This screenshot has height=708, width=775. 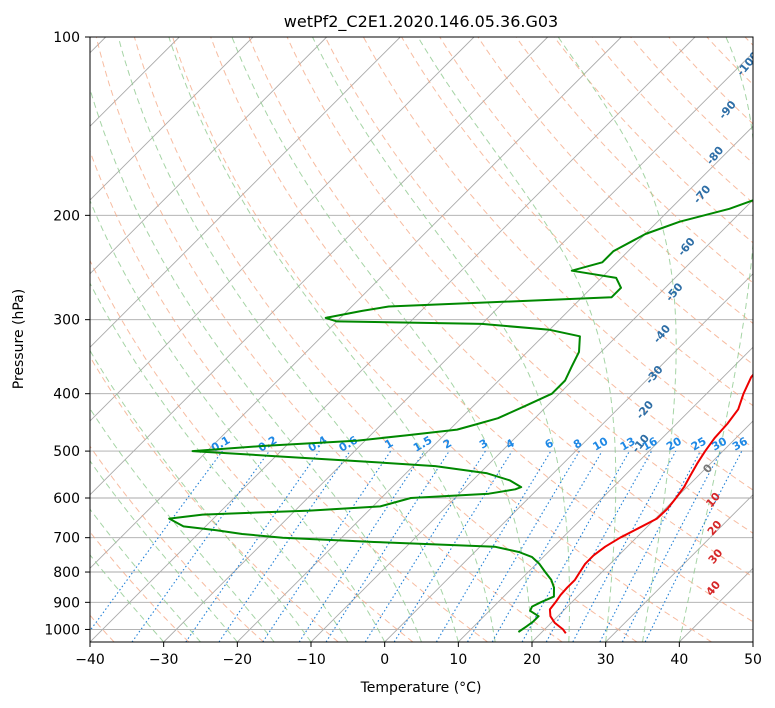 I want to click on y-tick-label: 700, so click(x=66, y=539).